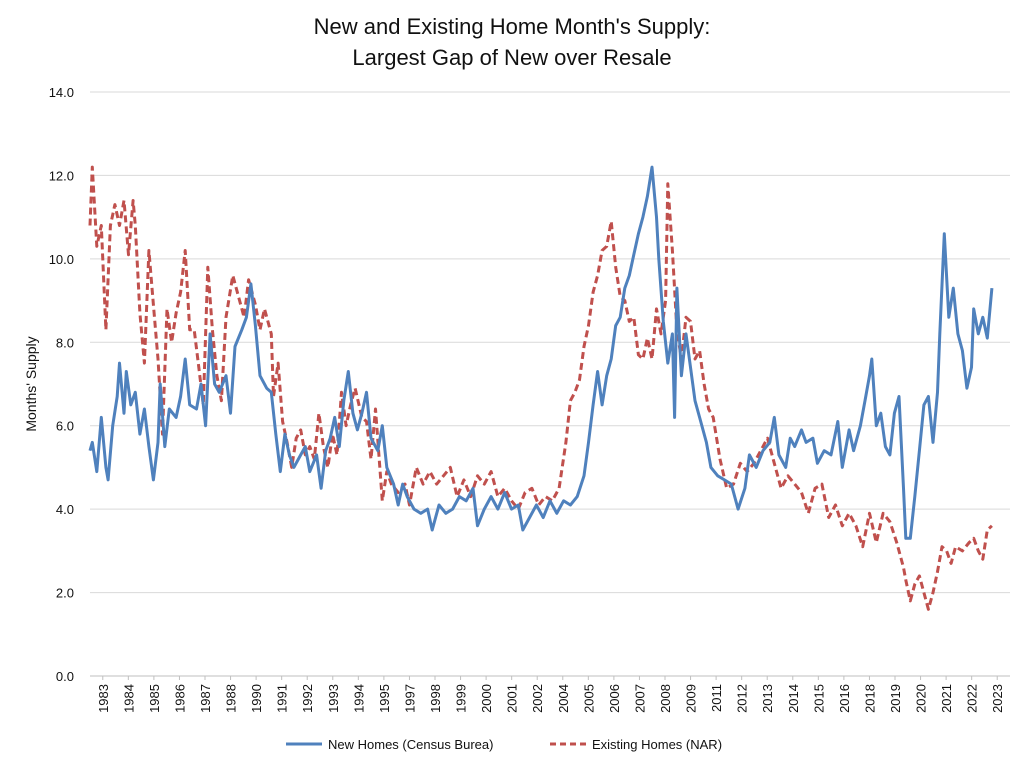  I want to click on y-tick-label: 14.0, so click(61, 92).